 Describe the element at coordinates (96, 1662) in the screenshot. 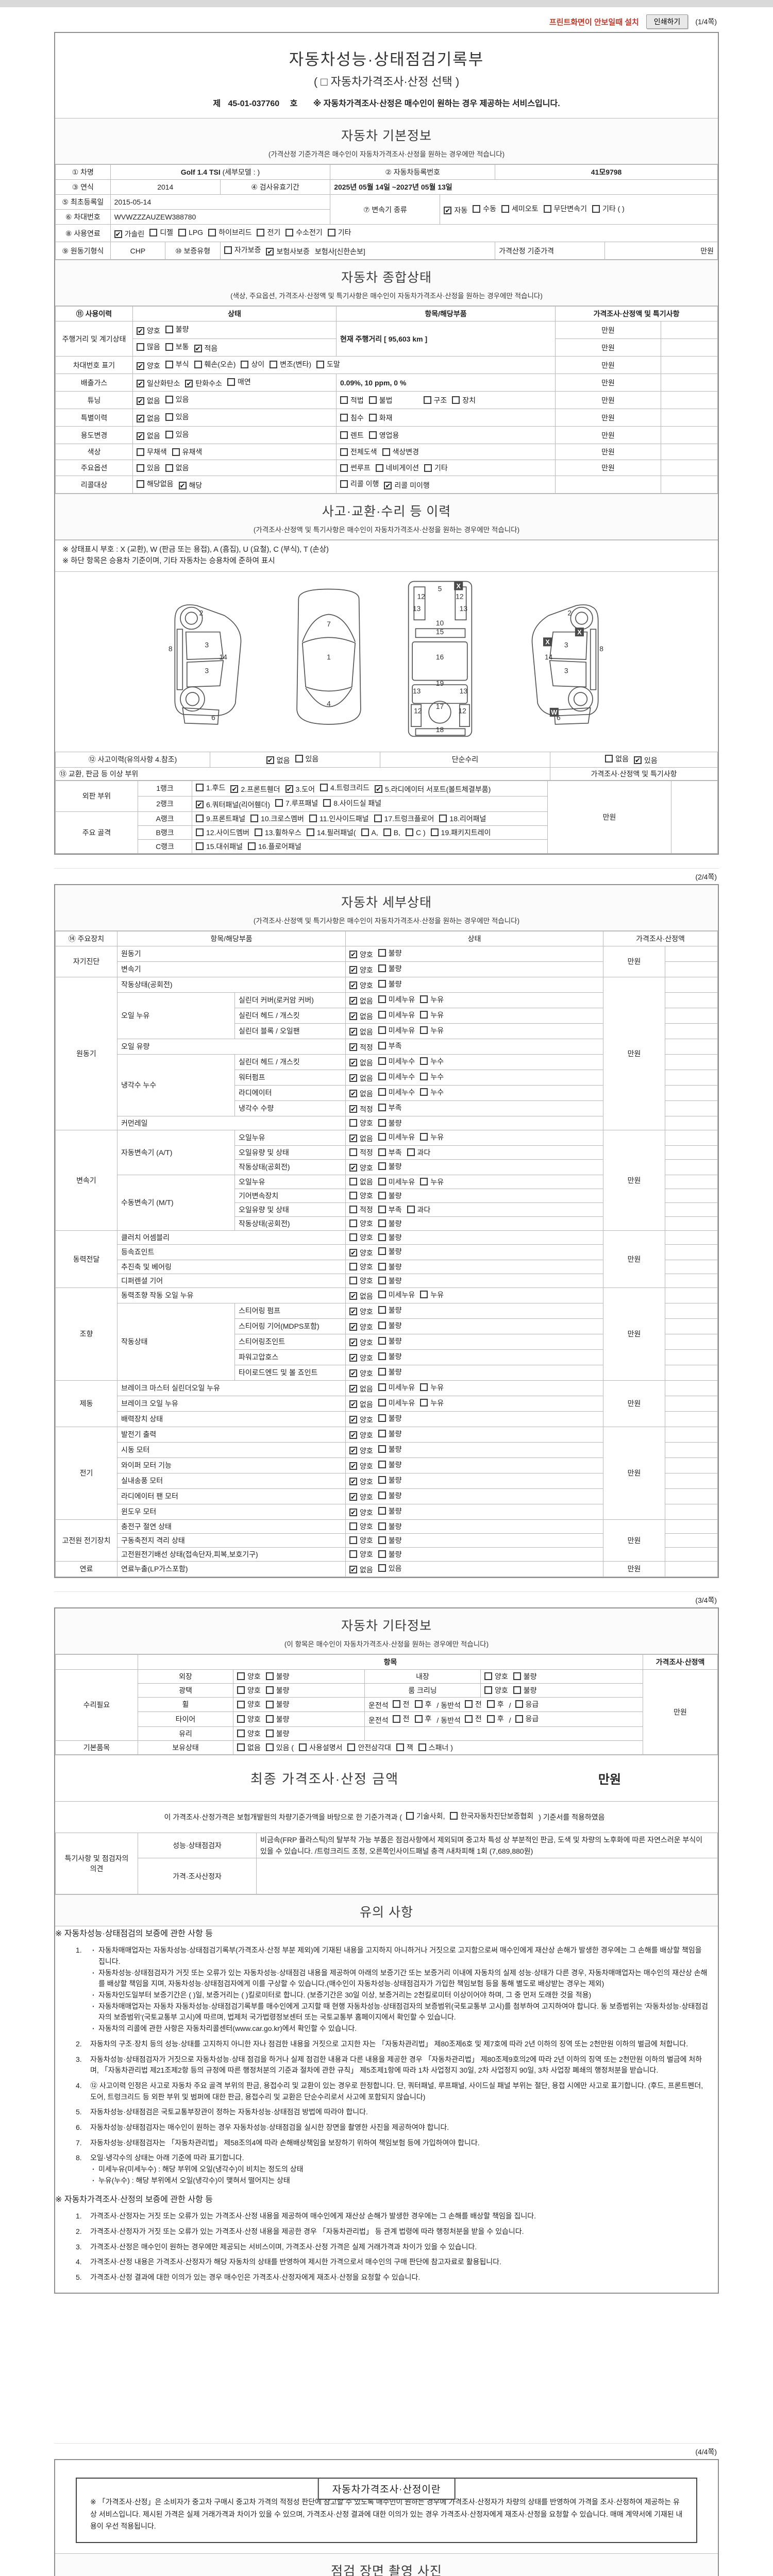

I see `other-col-empty` at that location.